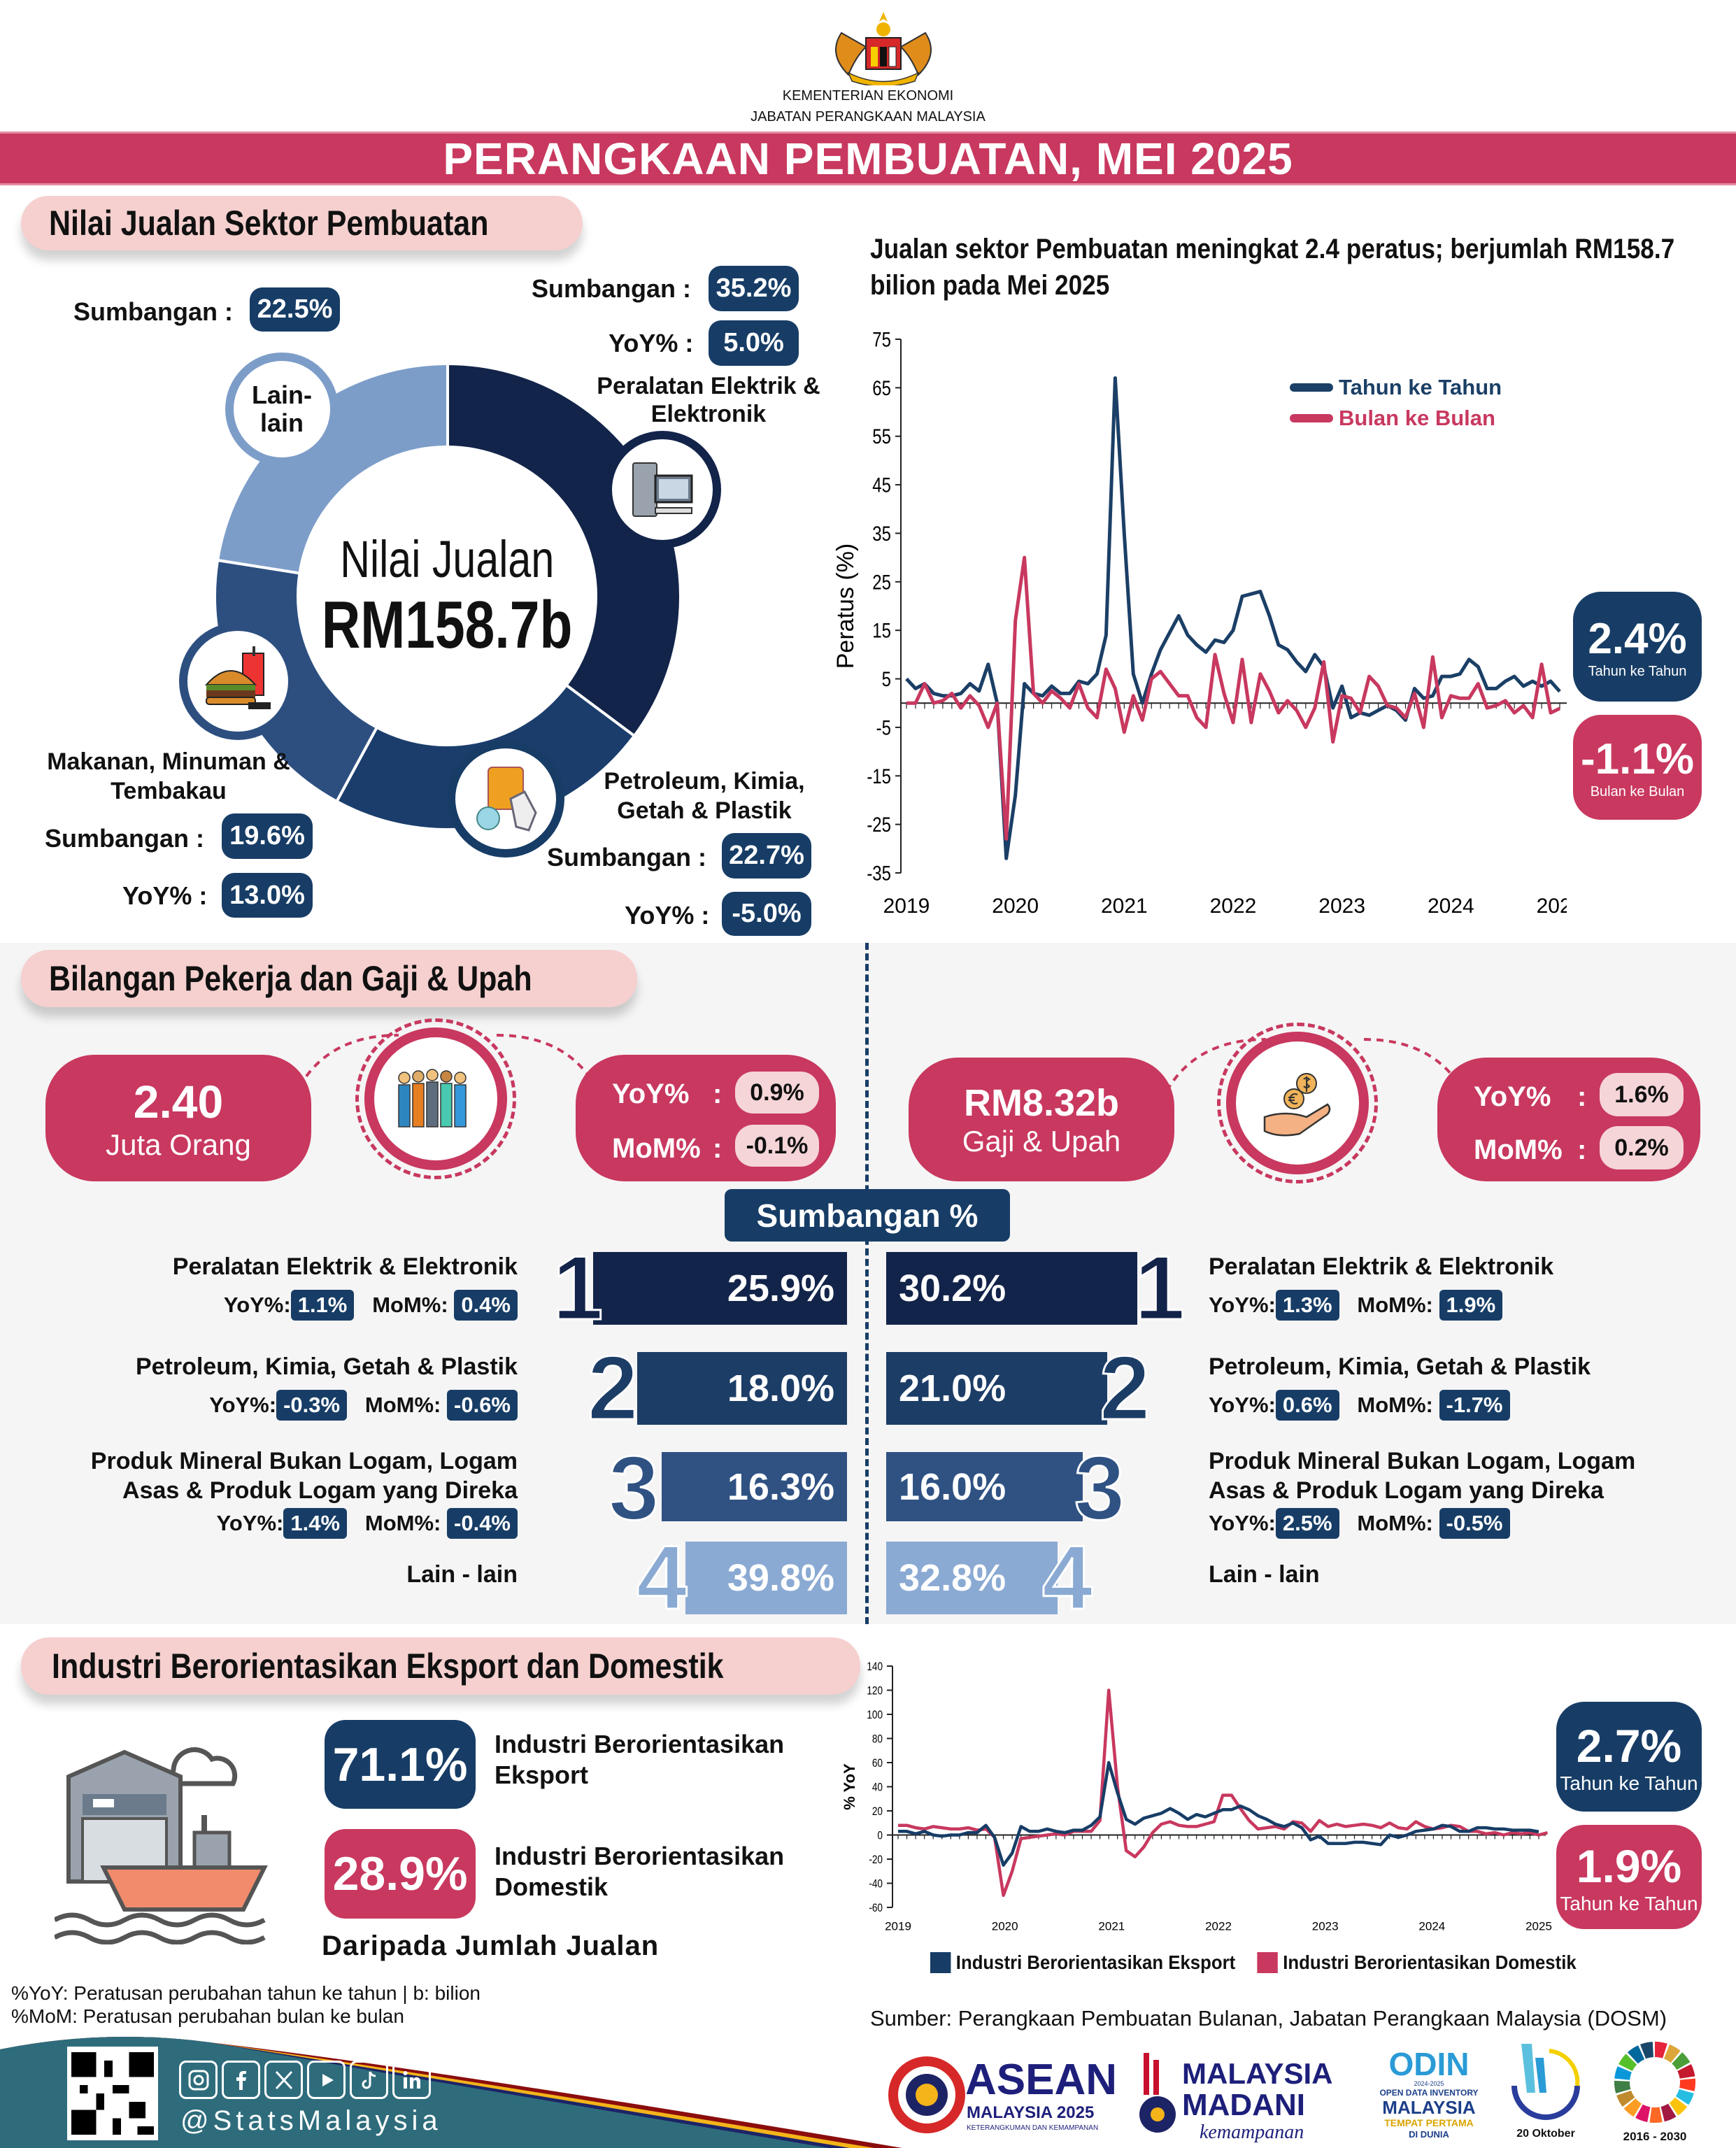  I want to click on domestic-yoy-value: 1.9%, so click(1629, 1866).